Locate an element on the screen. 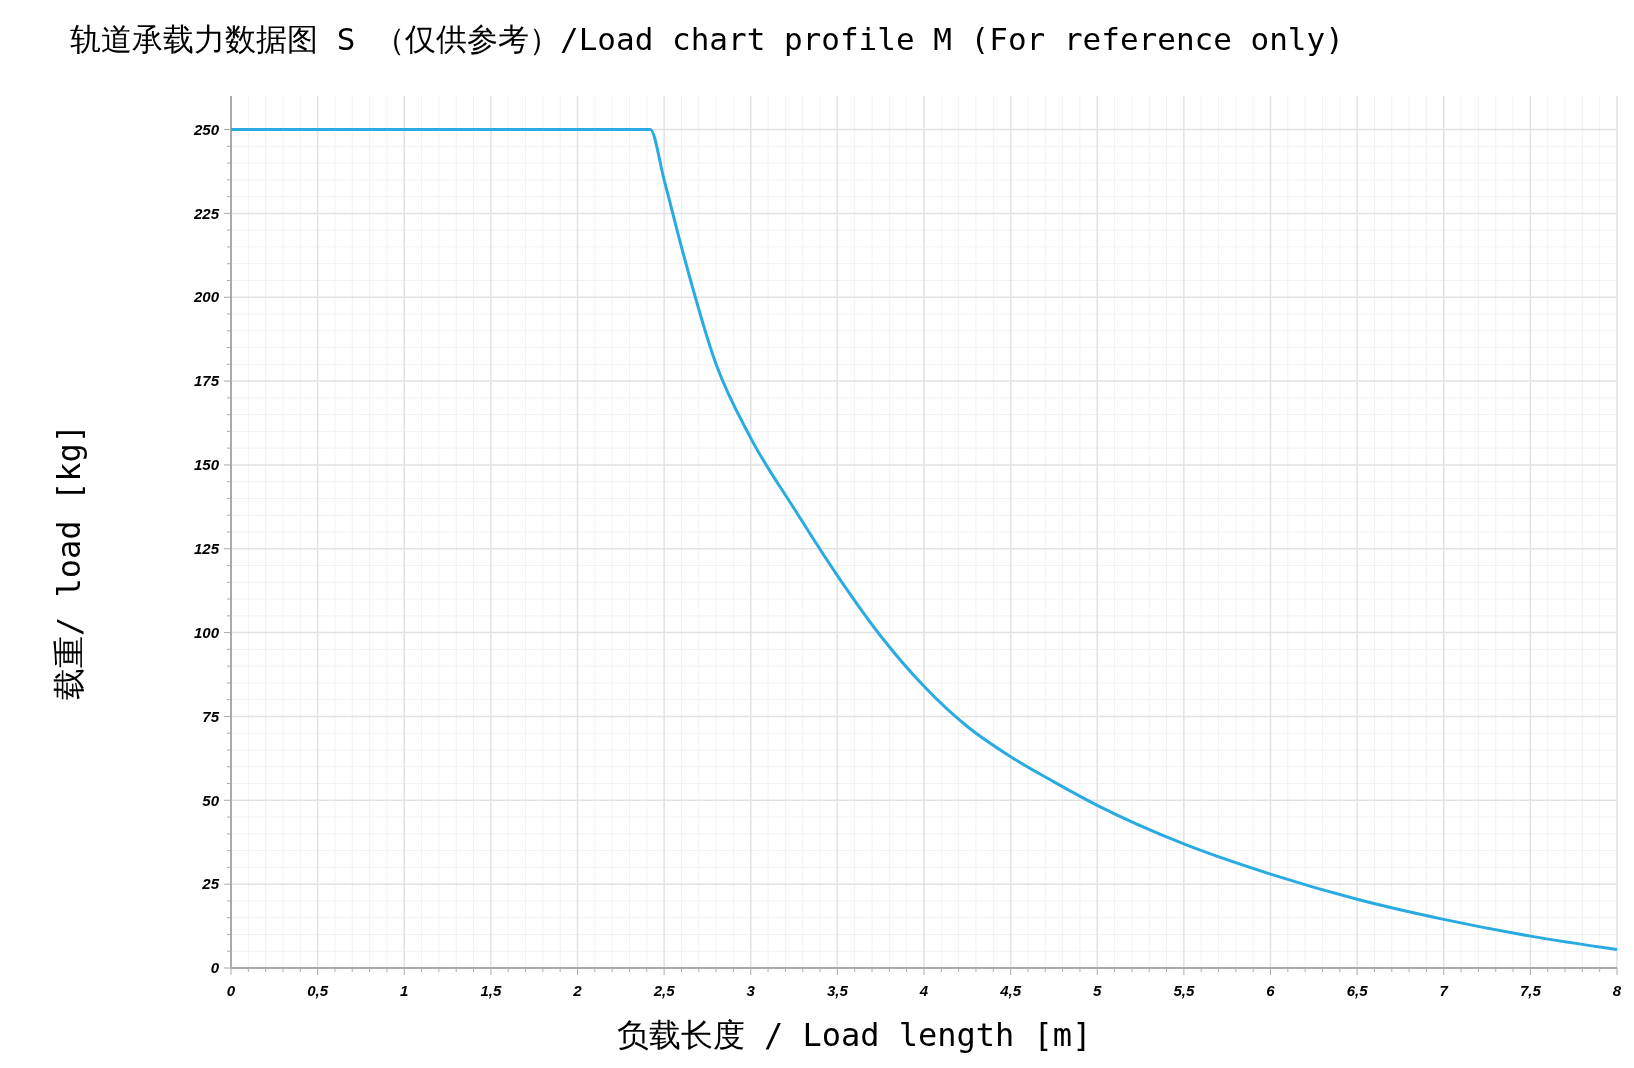  y-tick-label: 225 is located at coordinates (206, 213).